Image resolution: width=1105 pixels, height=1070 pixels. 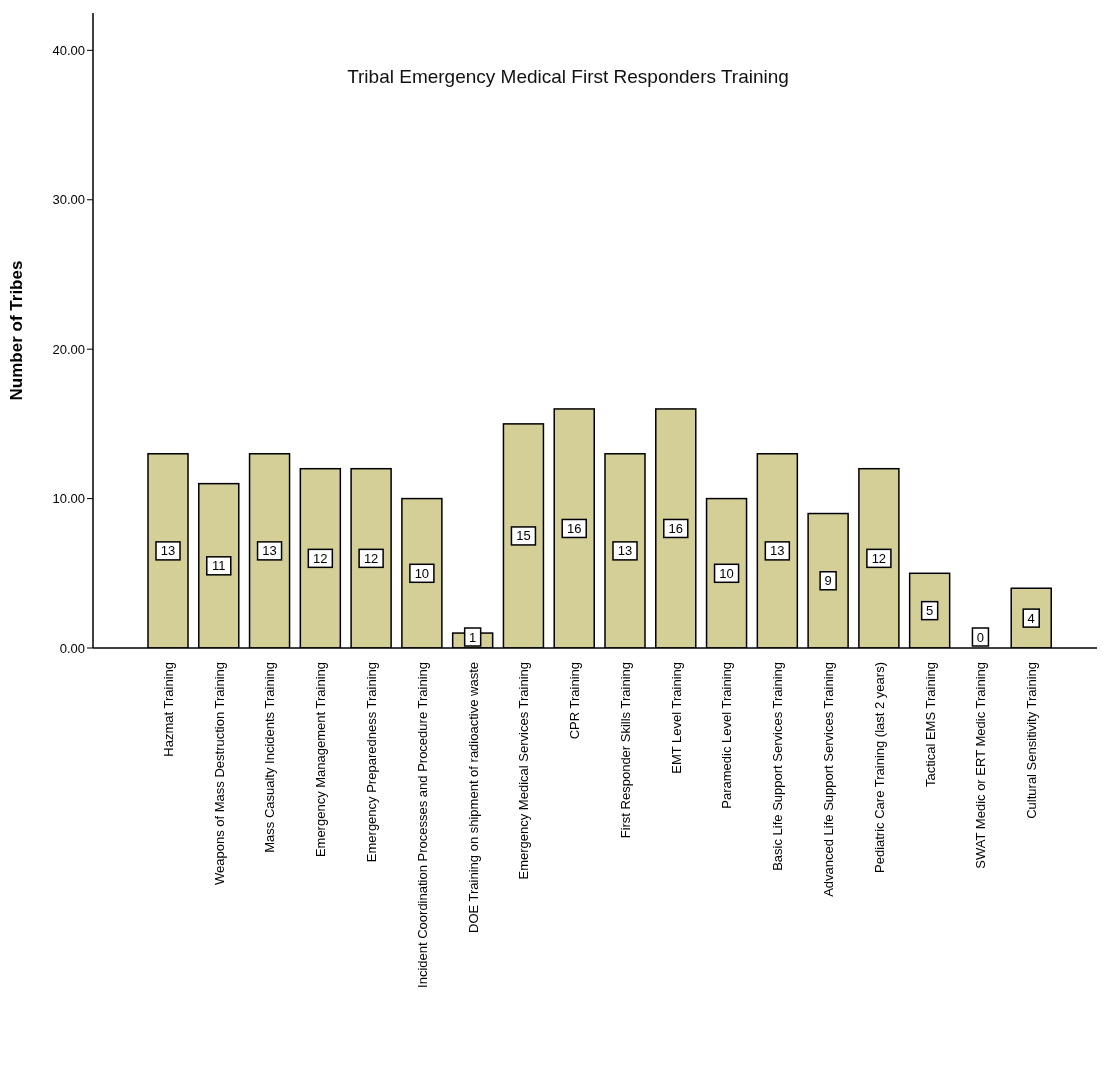 I want to click on x-tick-label: Cultural Sensitivity Training, so click(x=1032, y=740).